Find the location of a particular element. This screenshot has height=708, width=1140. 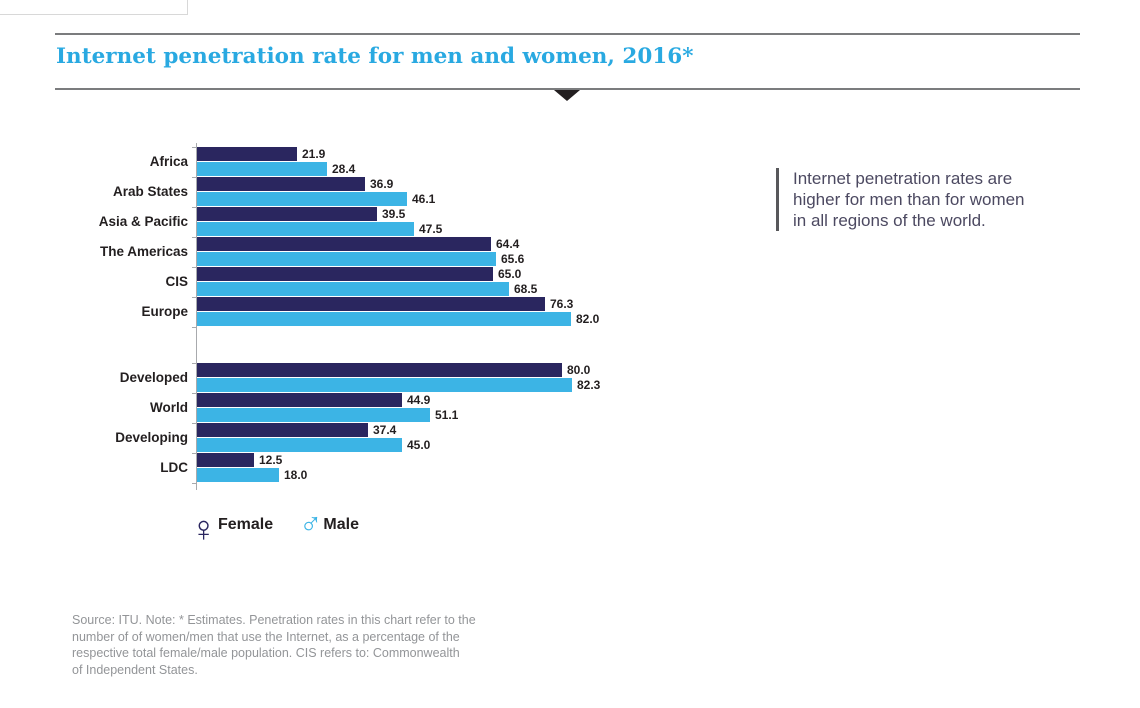

value-label: 37.4 is located at coordinates (385, 430).